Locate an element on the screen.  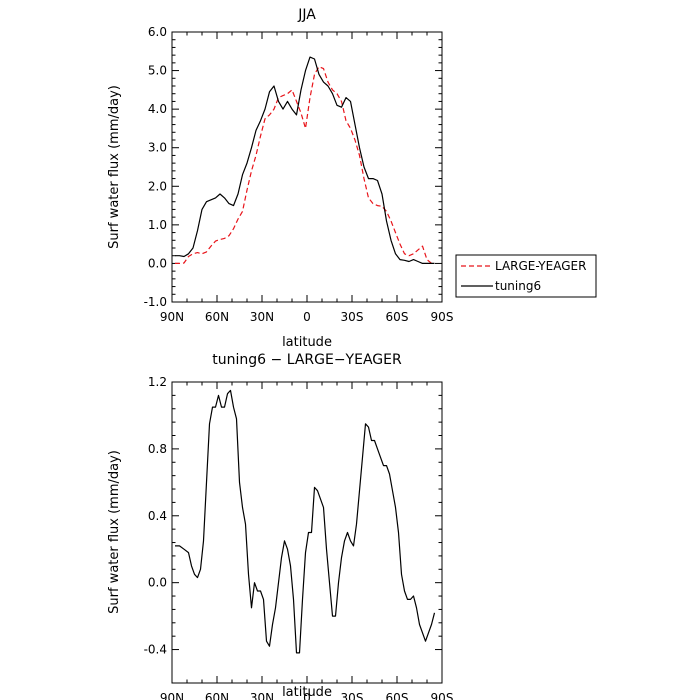
y-tick-label: 1.2 is located at coordinates (157, 382).